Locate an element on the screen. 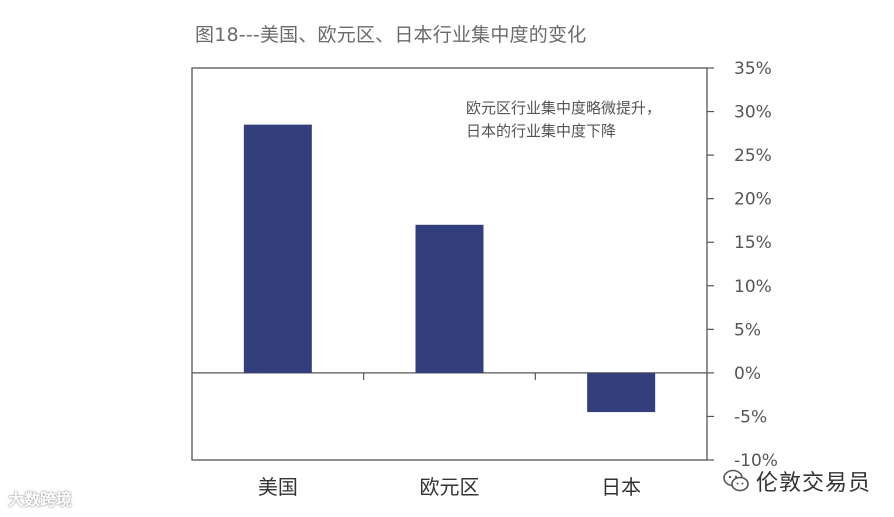 This screenshot has height=517, width=894. y-tick-label: 10% is located at coordinates (753, 287).